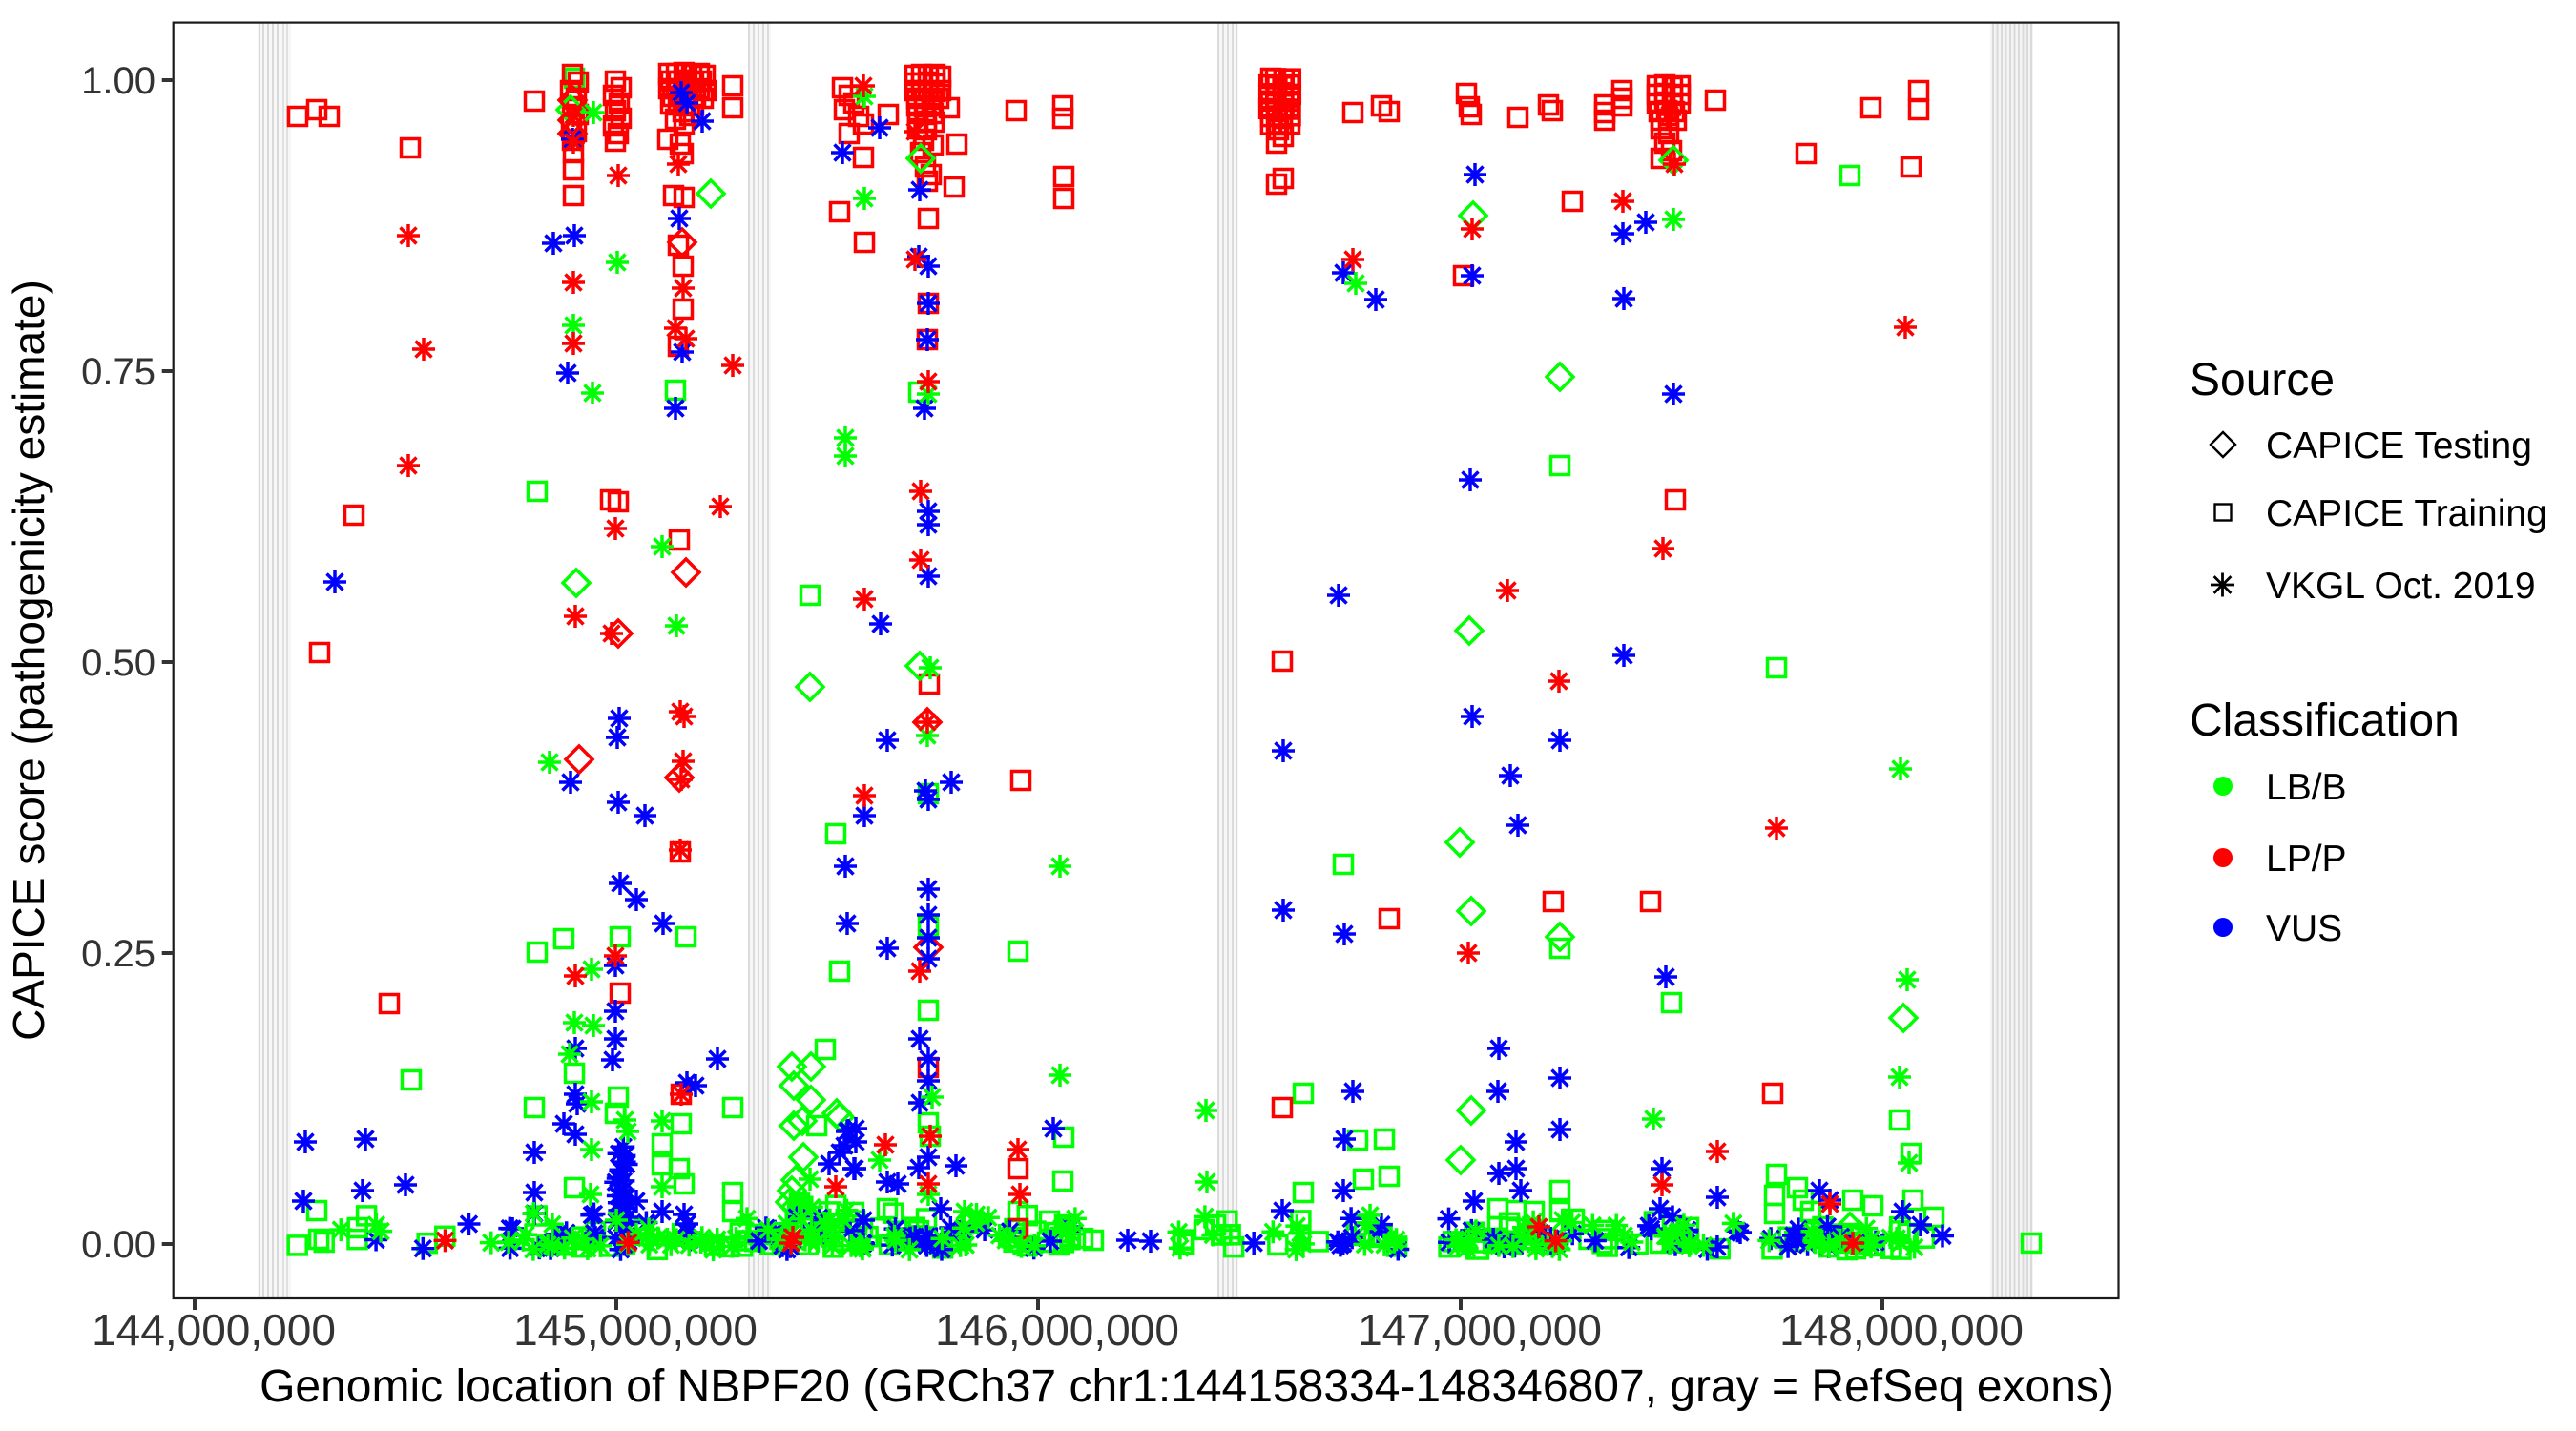 This screenshot has width=2576, height=1431. What do you see at coordinates (2304, 928) in the screenshot?
I see `svg-text: VUS` at bounding box center [2304, 928].